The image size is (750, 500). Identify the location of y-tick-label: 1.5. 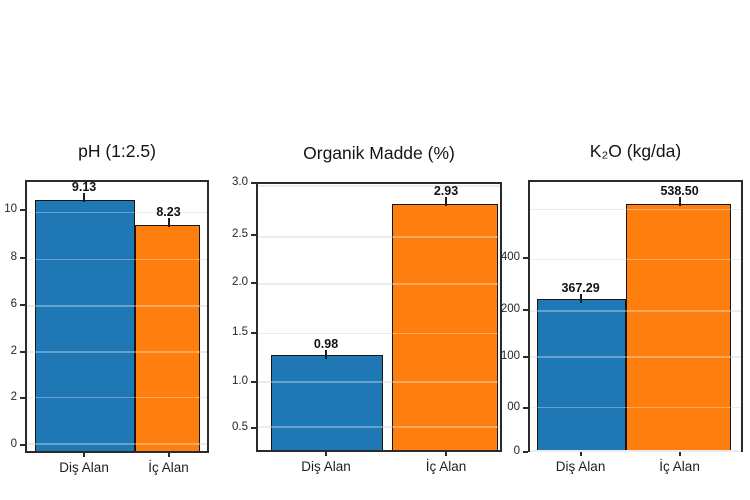
(240, 331).